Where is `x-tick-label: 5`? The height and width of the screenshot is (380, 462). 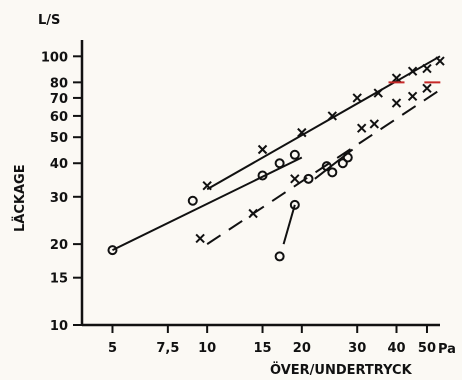 x-tick-label: 5 is located at coordinates (112, 348).